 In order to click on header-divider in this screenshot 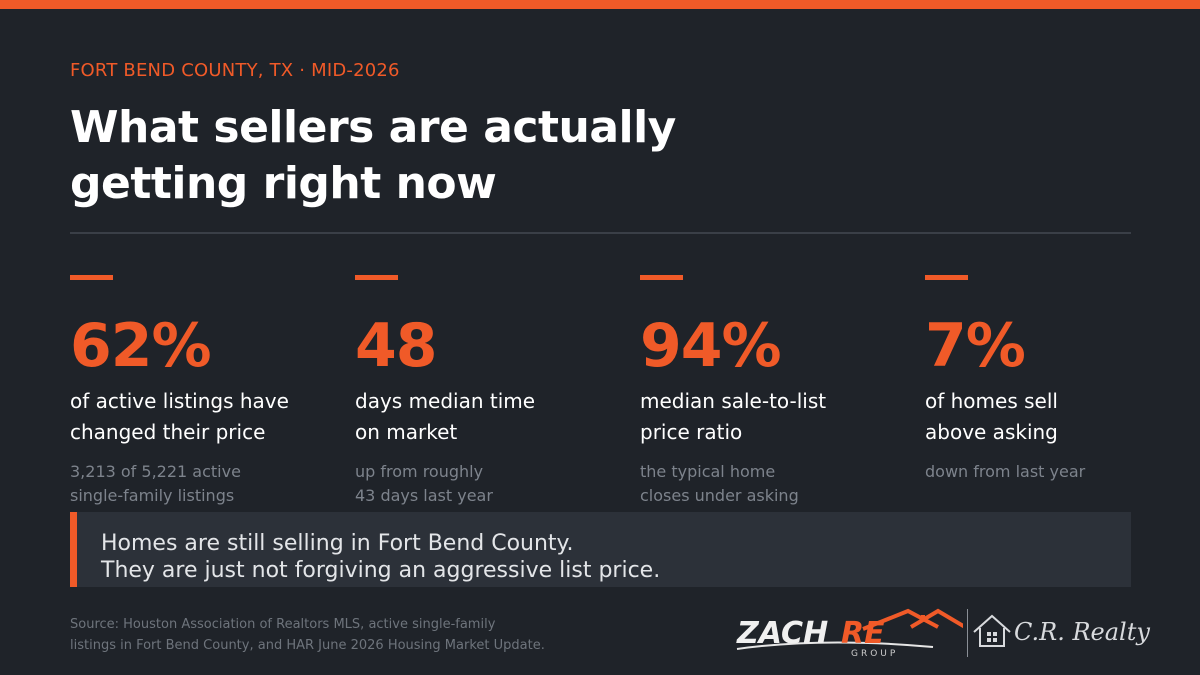, I will do `click(600, 233)`.